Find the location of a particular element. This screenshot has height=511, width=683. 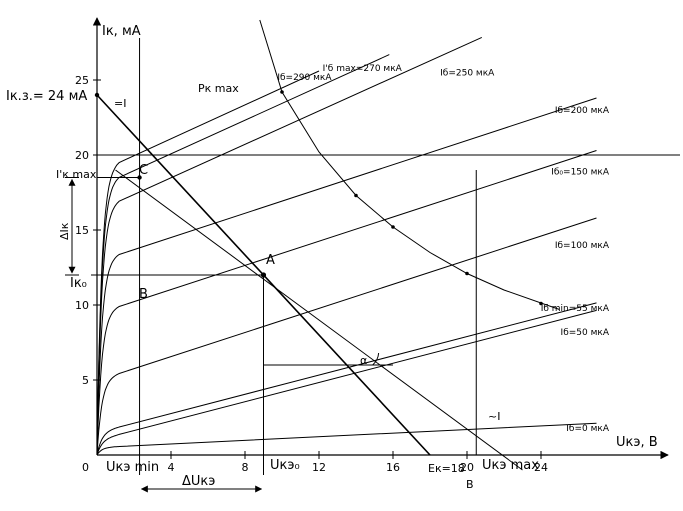

x-tick-label: 4 is located at coordinates (171, 467).